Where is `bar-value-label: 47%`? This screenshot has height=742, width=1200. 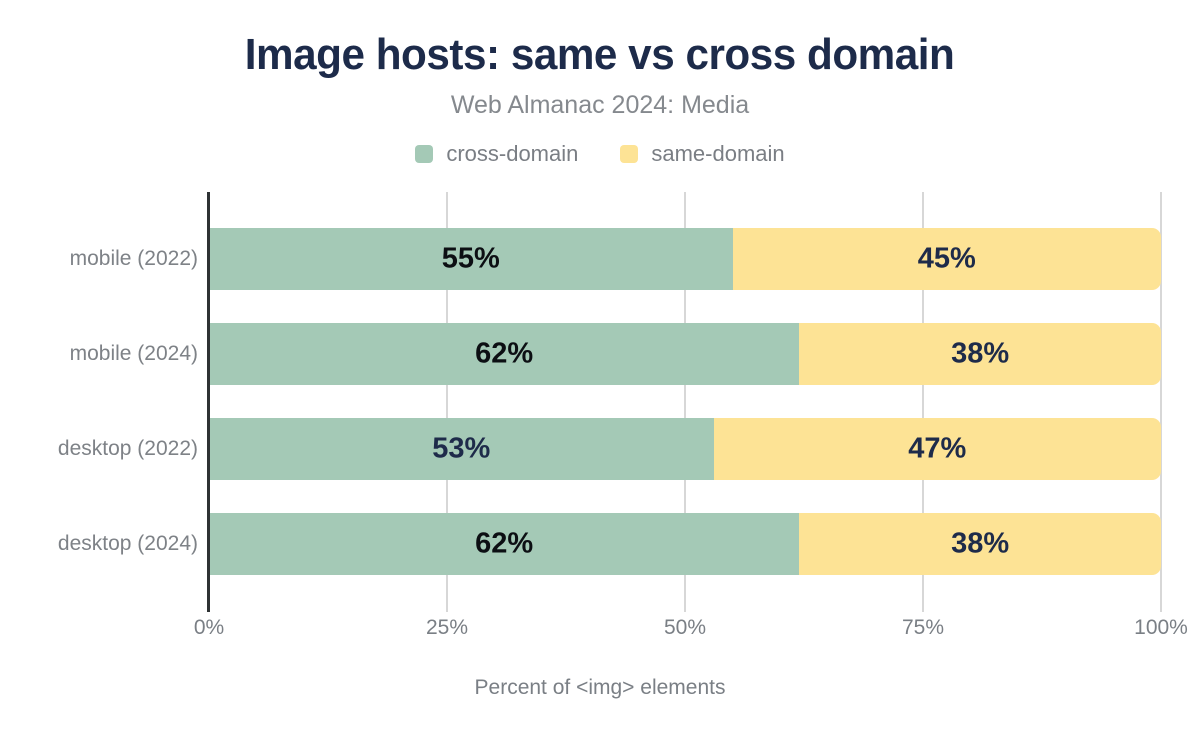 bar-value-label: 47% is located at coordinates (937, 448).